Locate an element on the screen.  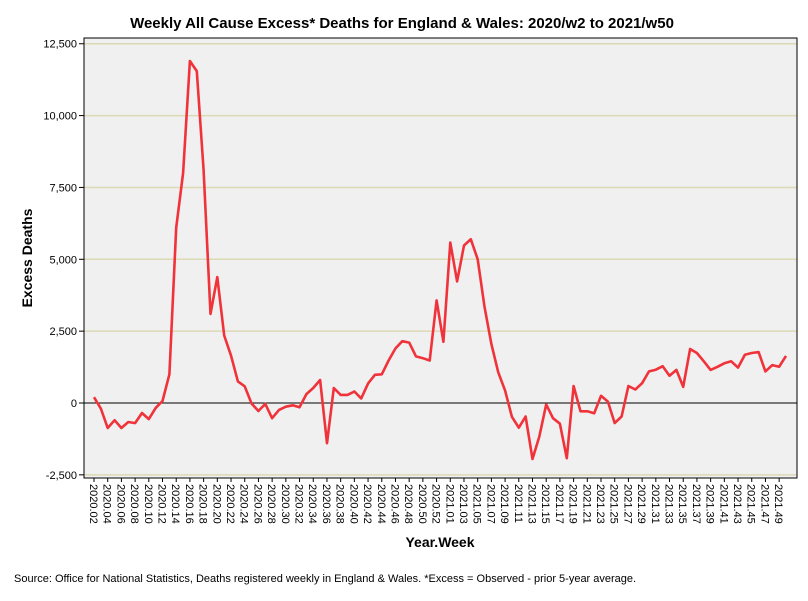
x-tick-label: 2021.27 is located at coordinates (627, 504).